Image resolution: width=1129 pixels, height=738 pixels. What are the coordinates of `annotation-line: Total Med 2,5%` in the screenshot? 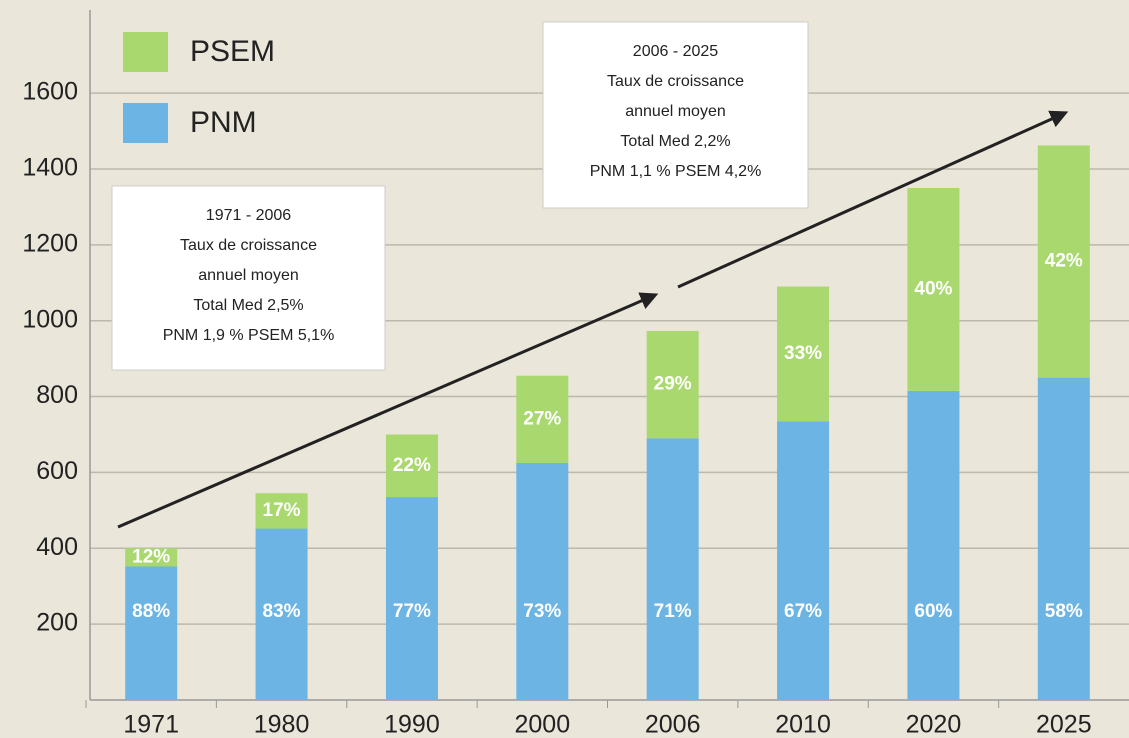 It's located at (248, 305).